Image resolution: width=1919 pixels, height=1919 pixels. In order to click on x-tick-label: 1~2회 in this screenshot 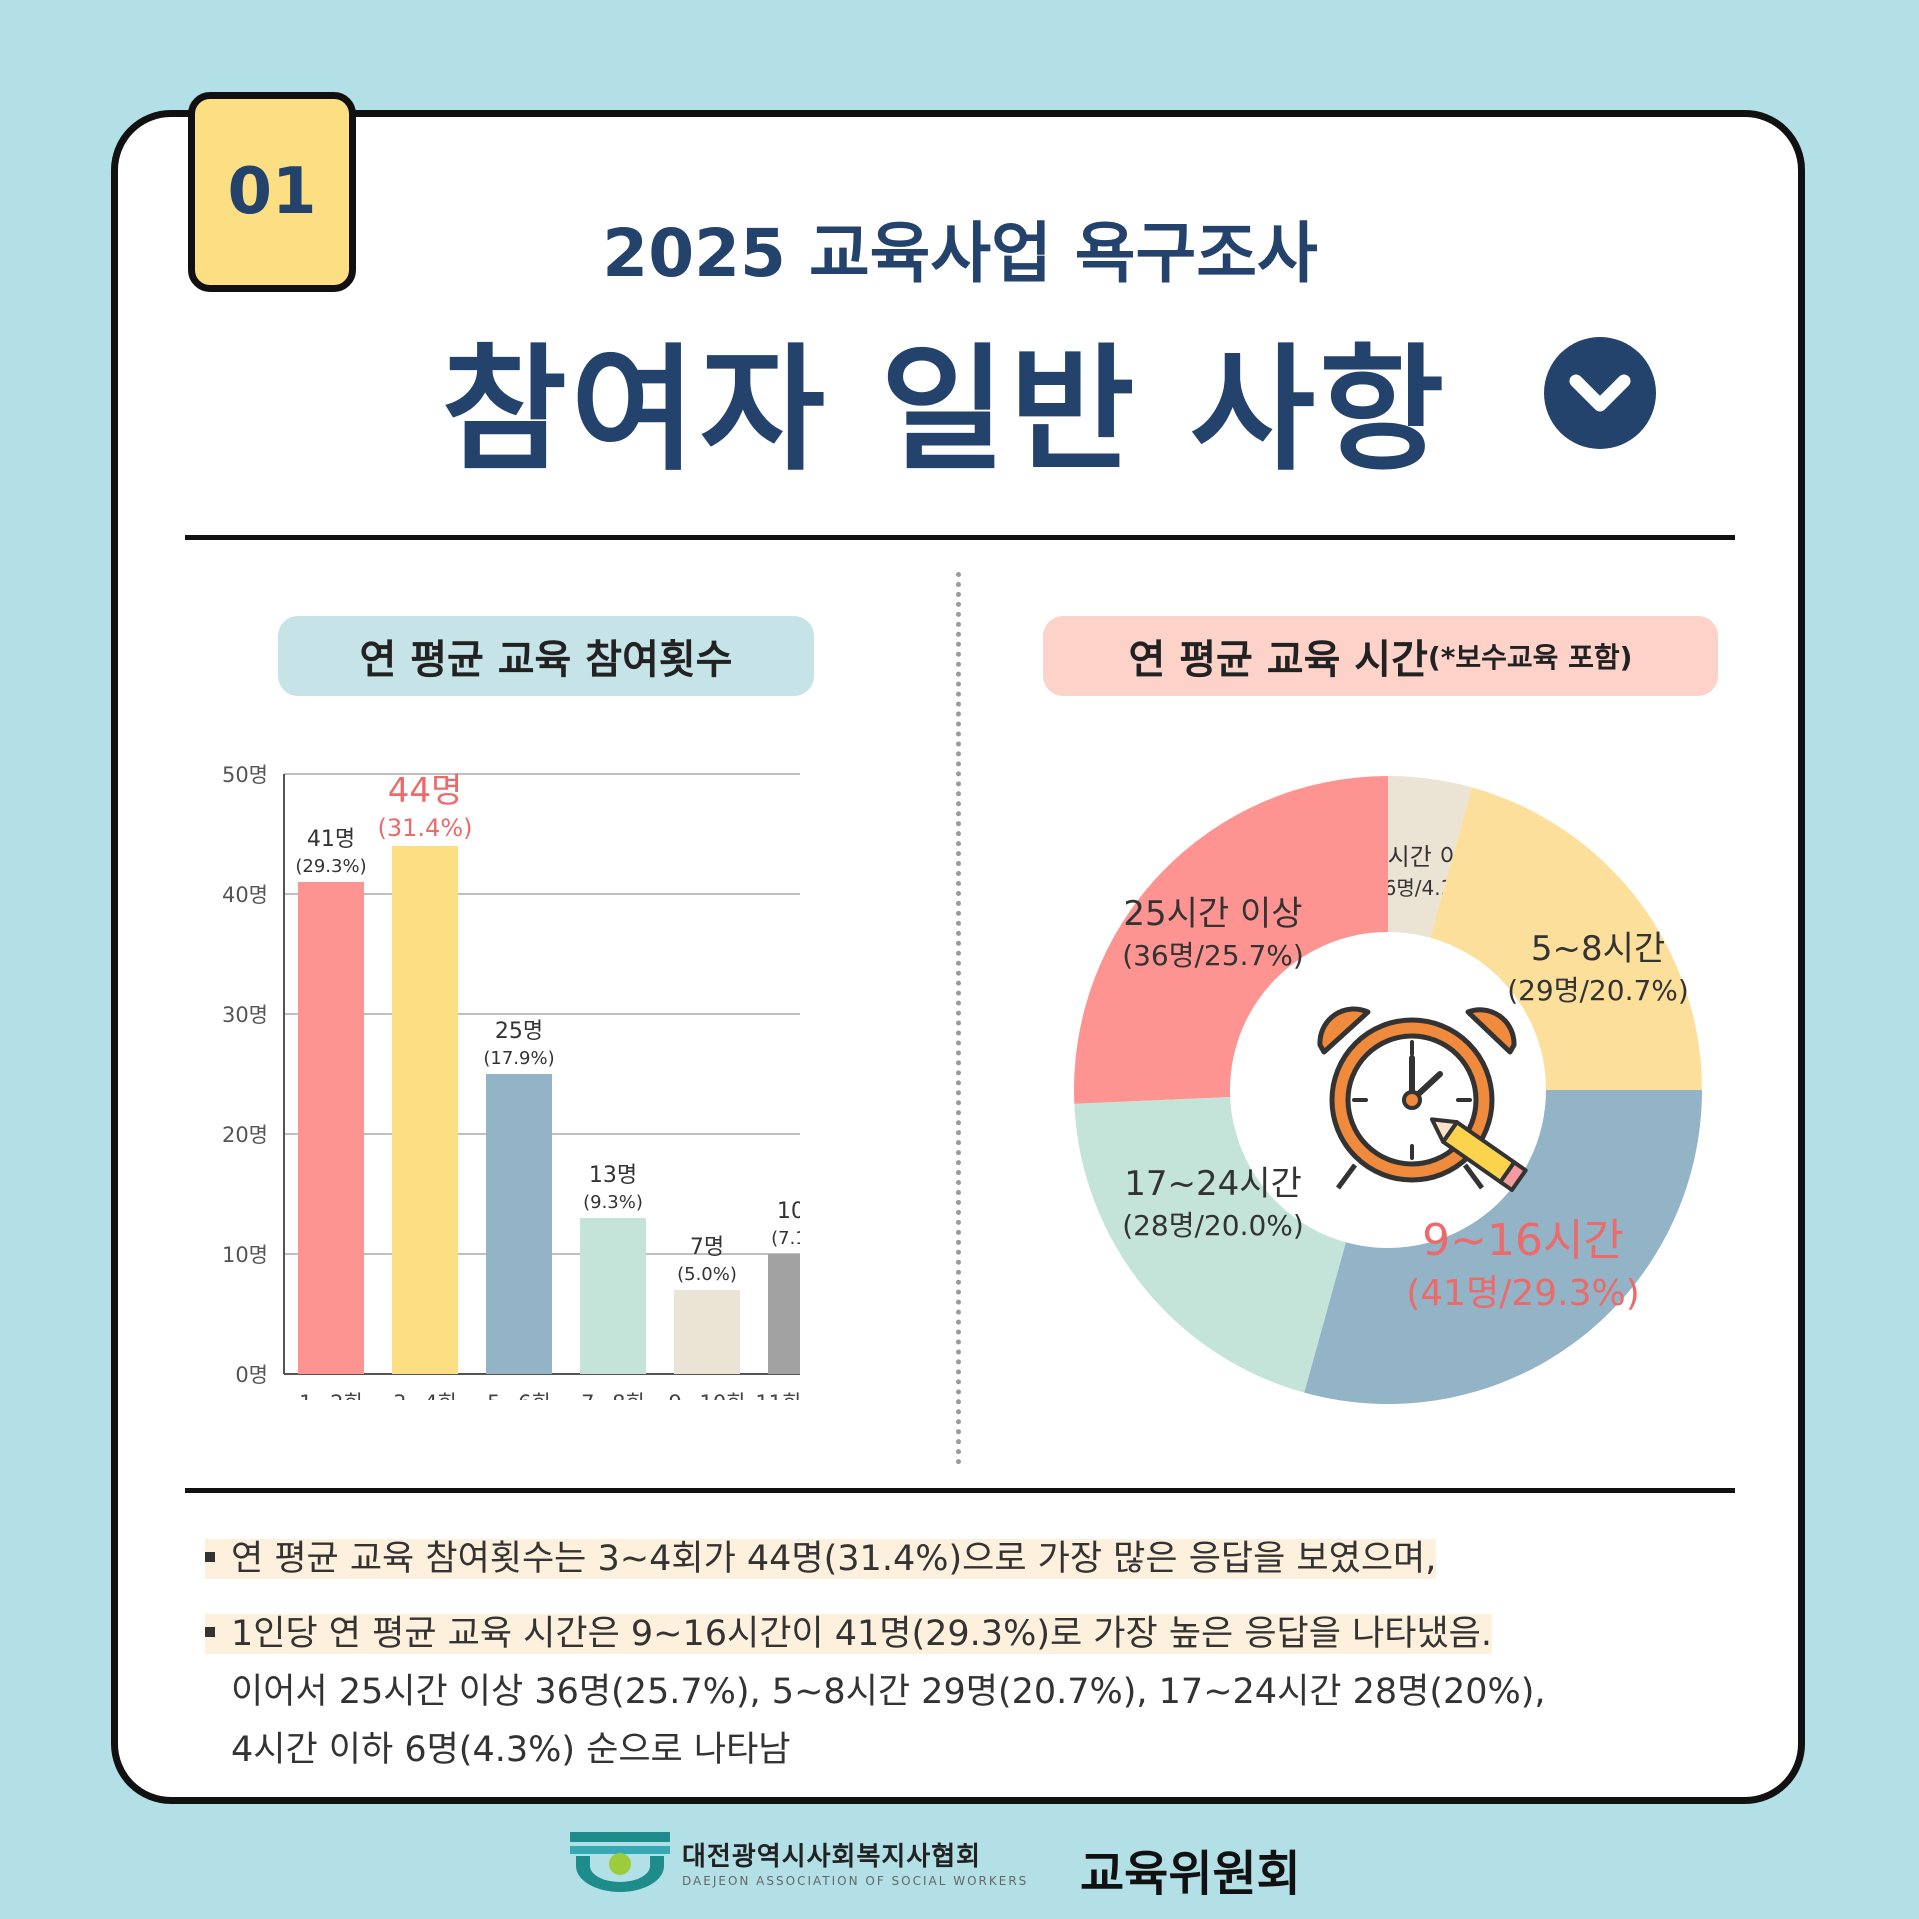, I will do `click(331, 1395)`.